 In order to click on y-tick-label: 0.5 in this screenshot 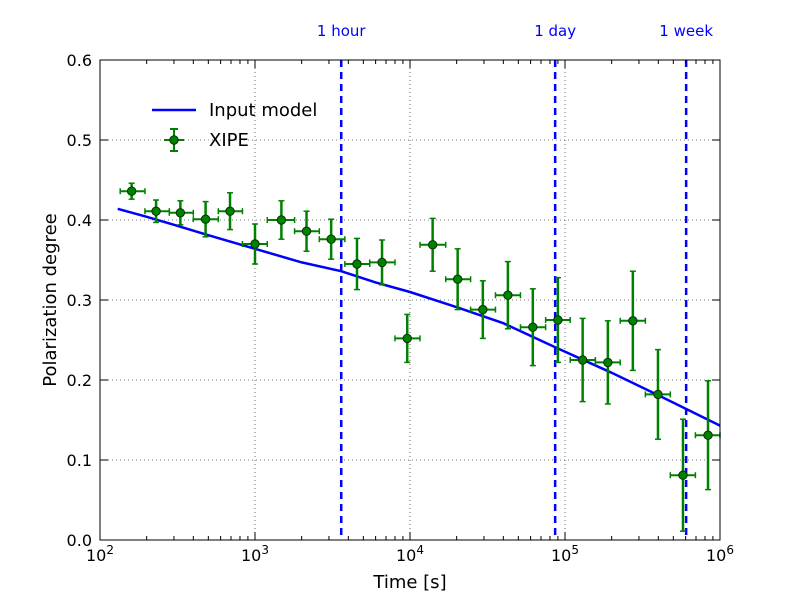, I will do `click(79, 140)`.